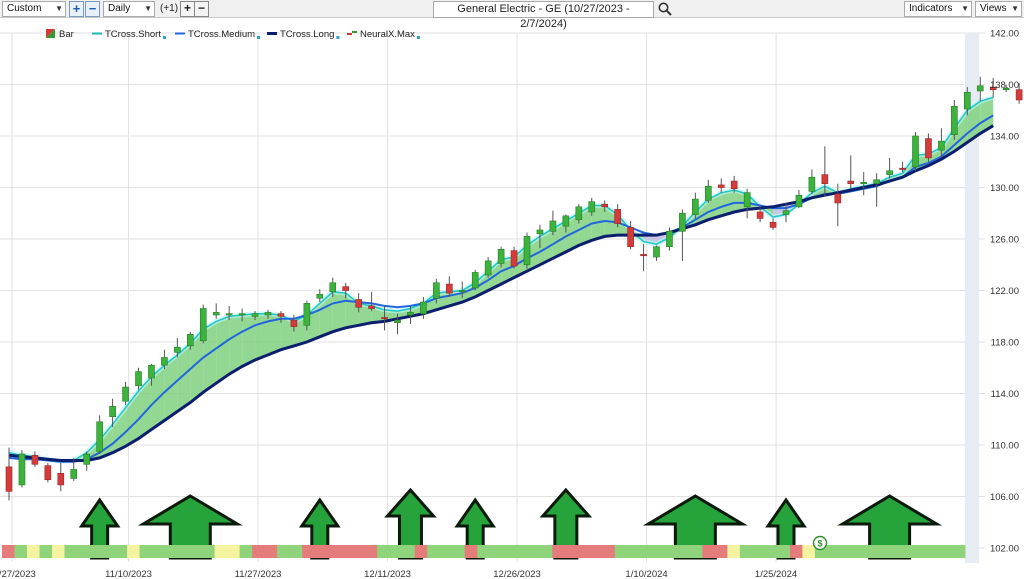 This screenshot has height=579, width=1024. What do you see at coordinates (1005, 394) in the screenshot?
I see `y-tick-label: 114.00` at bounding box center [1005, 394].